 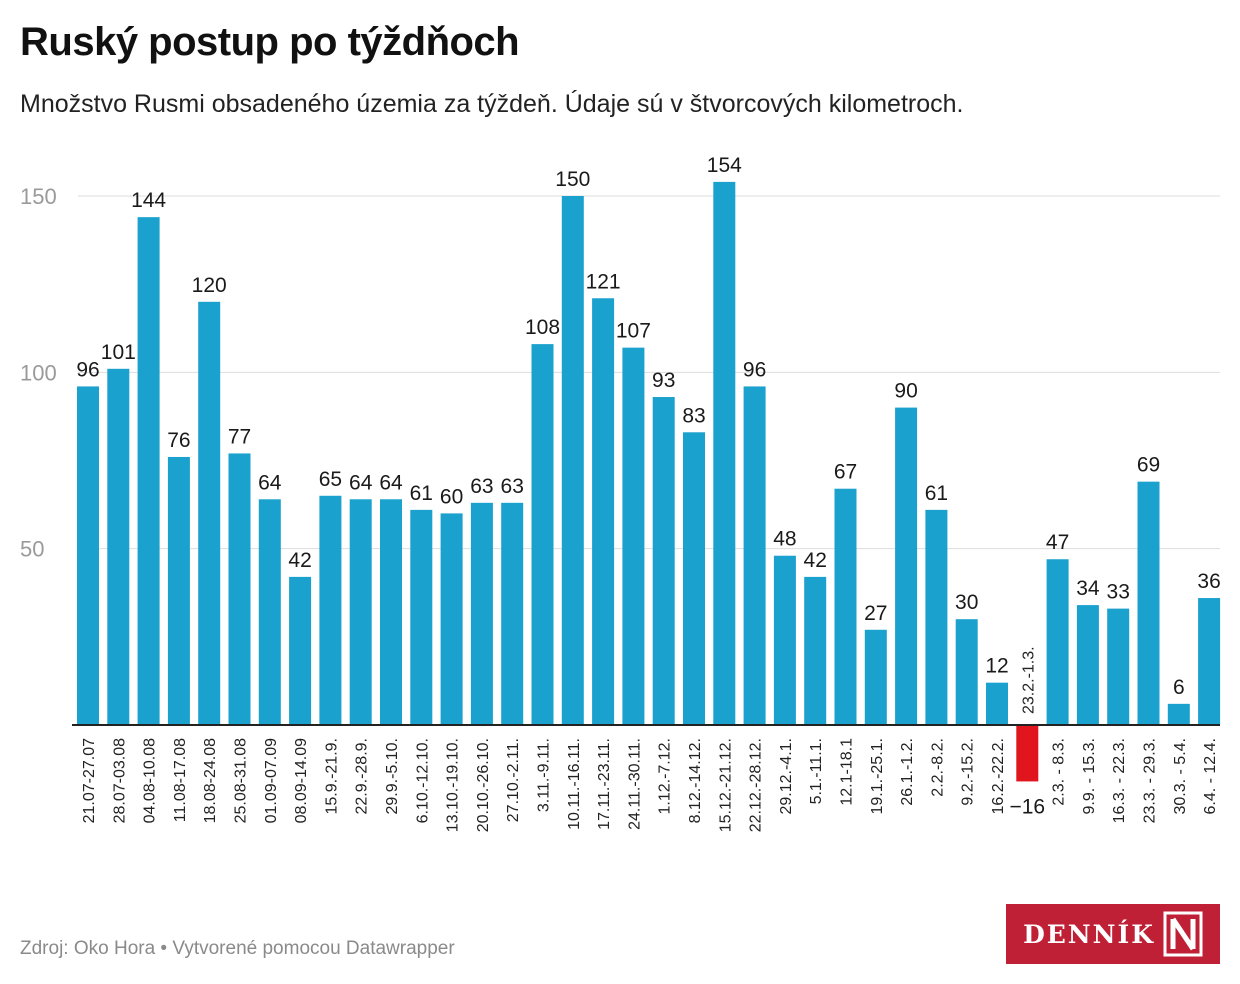 What do you see at coordinates (1113, 934) in the screenshot?
I see `dennik-n-logo: DENNÍK` at bounding box center [1113, 934].